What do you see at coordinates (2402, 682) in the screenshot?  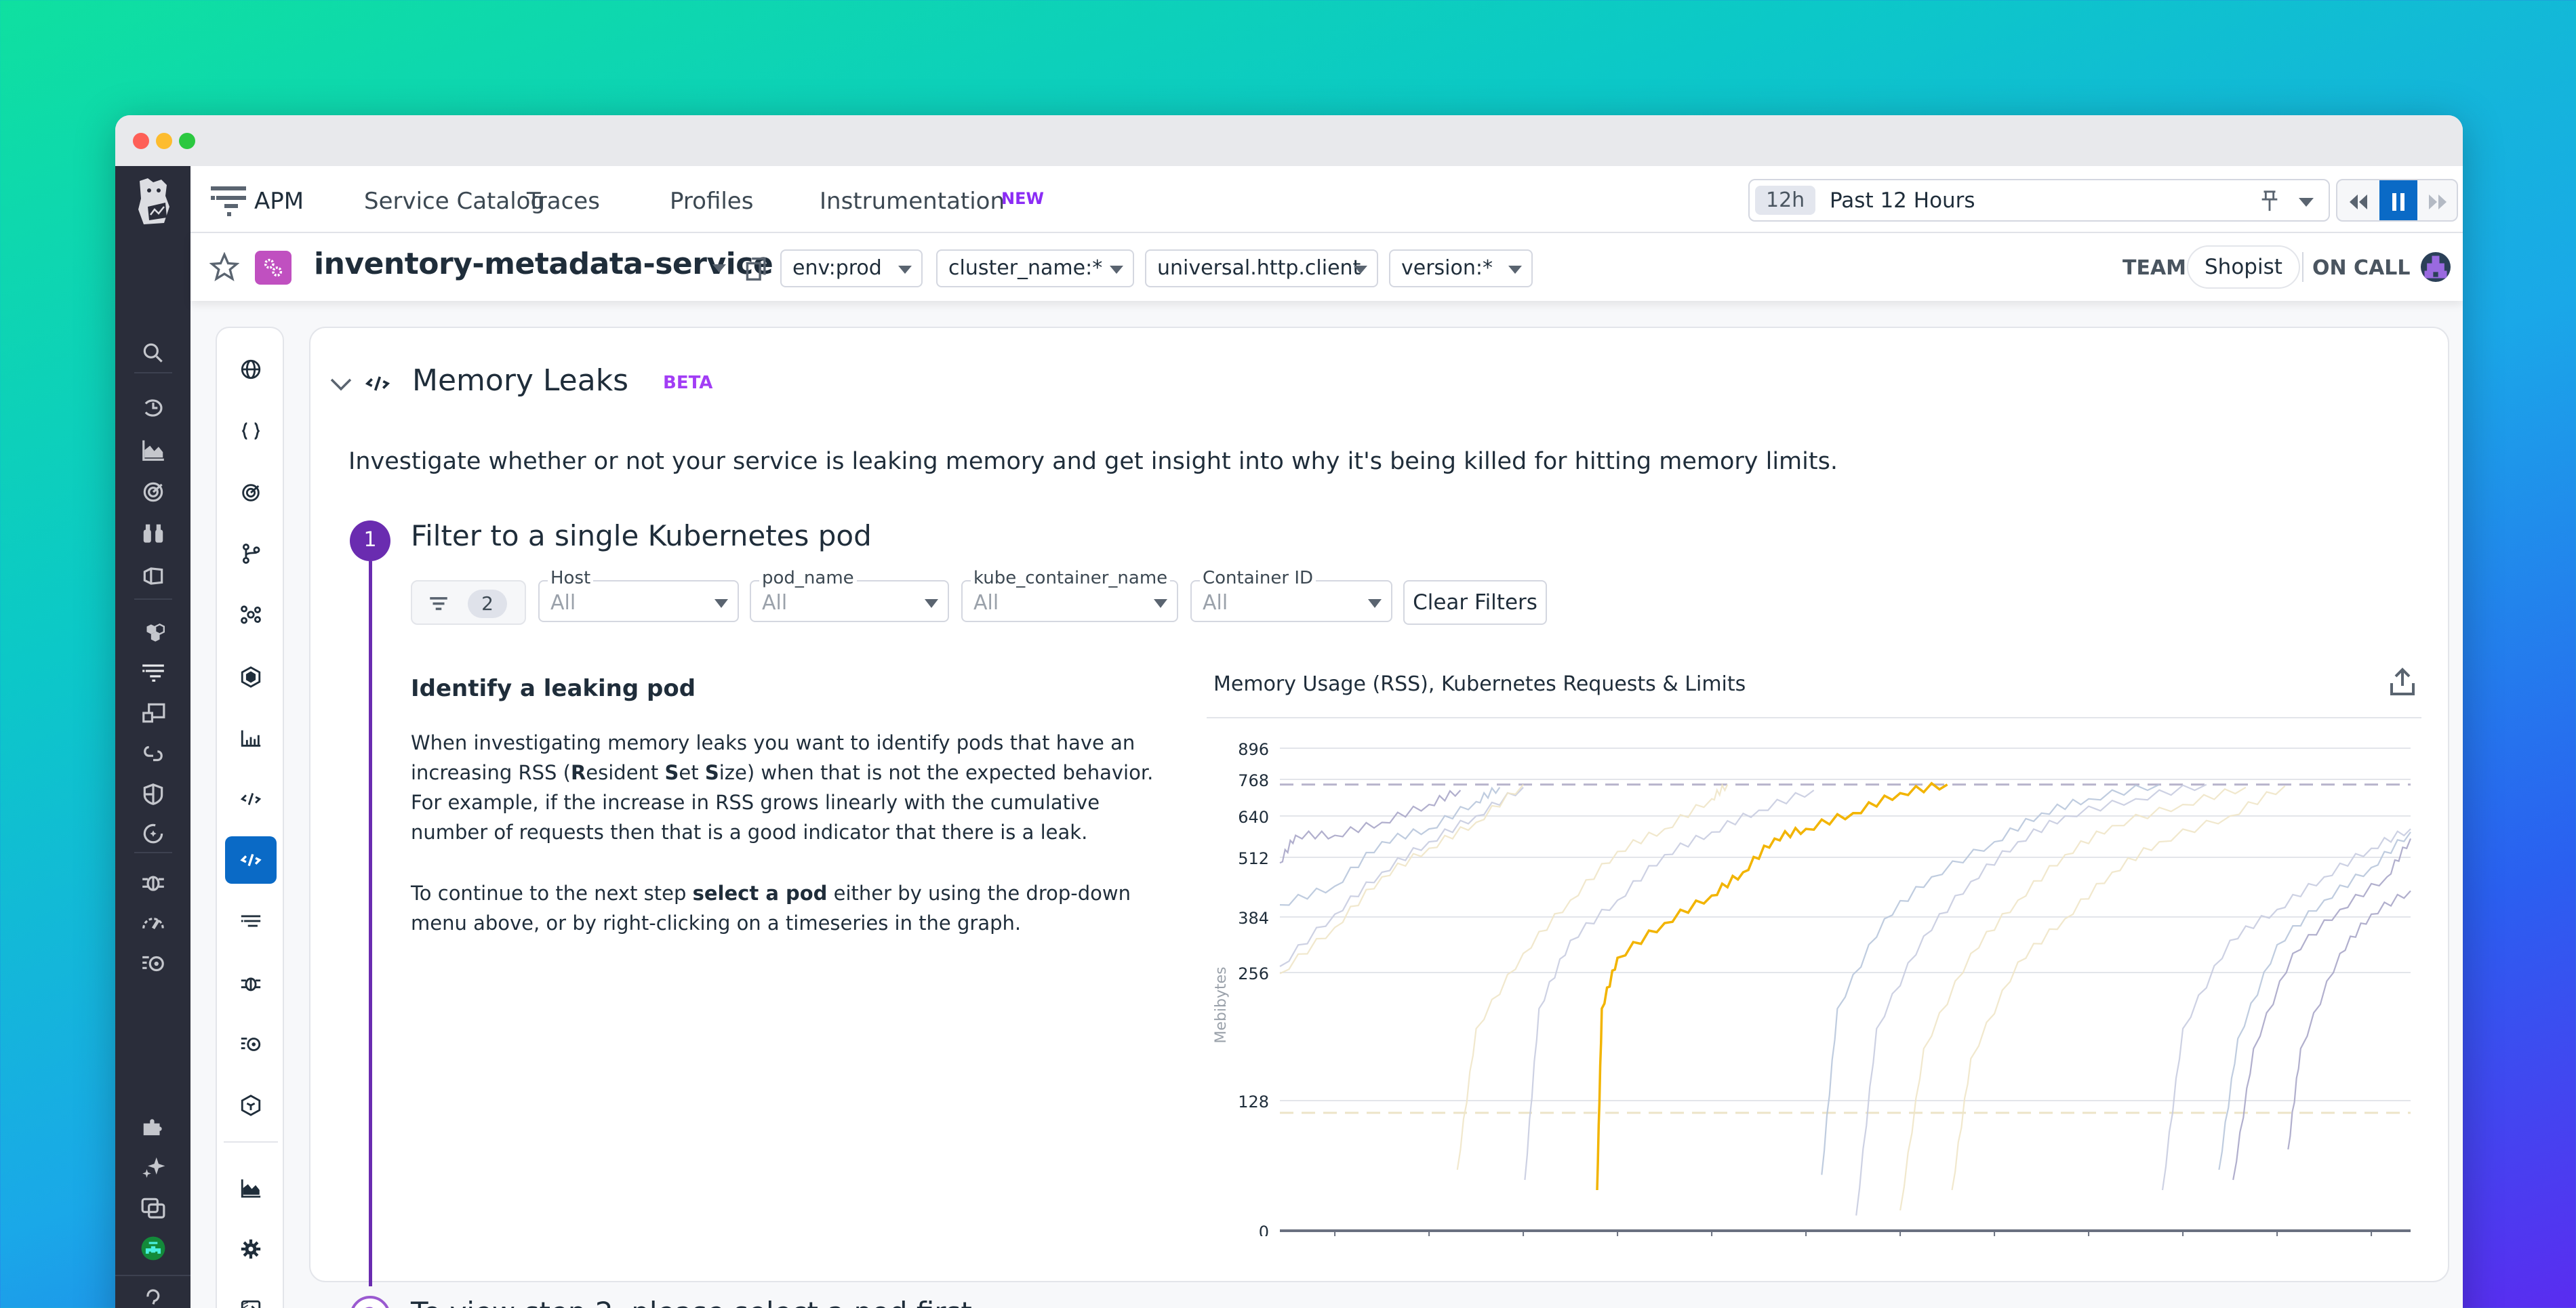 I see `export-share-icon` at bounding box center [2402, 682].